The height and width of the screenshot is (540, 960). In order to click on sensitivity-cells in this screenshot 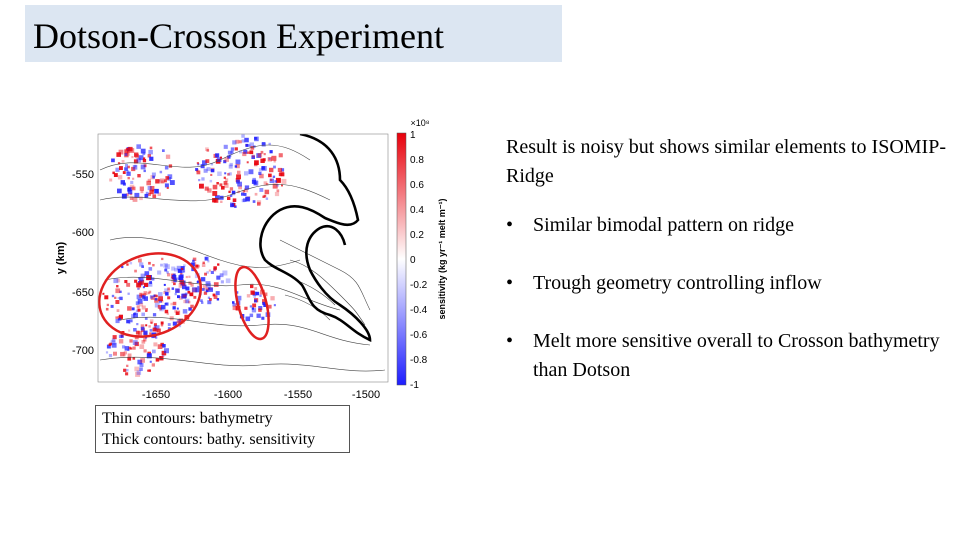, I will do `click(194, 255)`.